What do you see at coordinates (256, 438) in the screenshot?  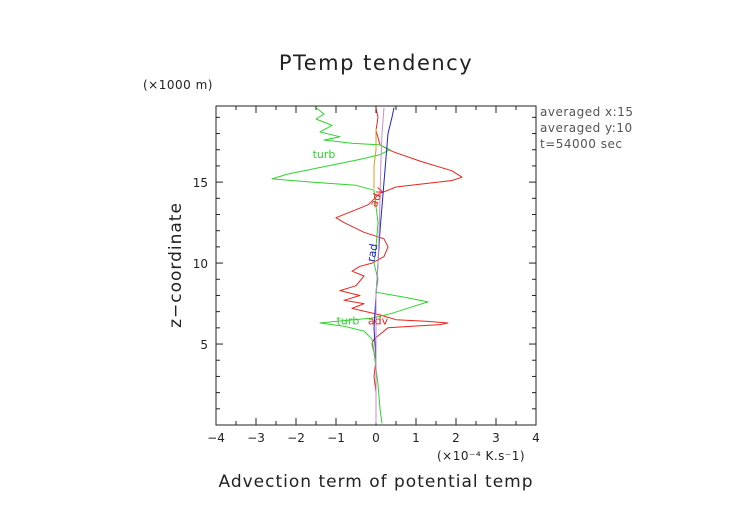 I see `x-tick-label: −3` at bounding box center [256, 438].